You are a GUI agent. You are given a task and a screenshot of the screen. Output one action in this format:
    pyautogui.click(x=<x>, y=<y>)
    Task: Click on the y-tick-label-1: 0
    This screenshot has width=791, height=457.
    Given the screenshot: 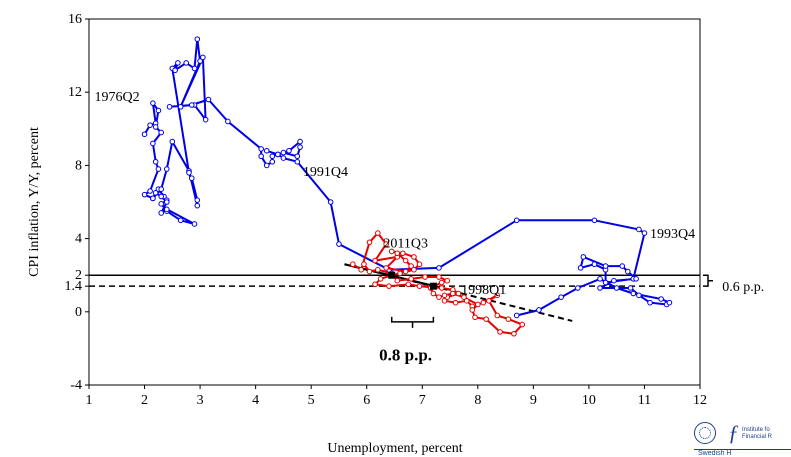 What is the action you would take?
    pyautogui.click(x=78, y=312)
    